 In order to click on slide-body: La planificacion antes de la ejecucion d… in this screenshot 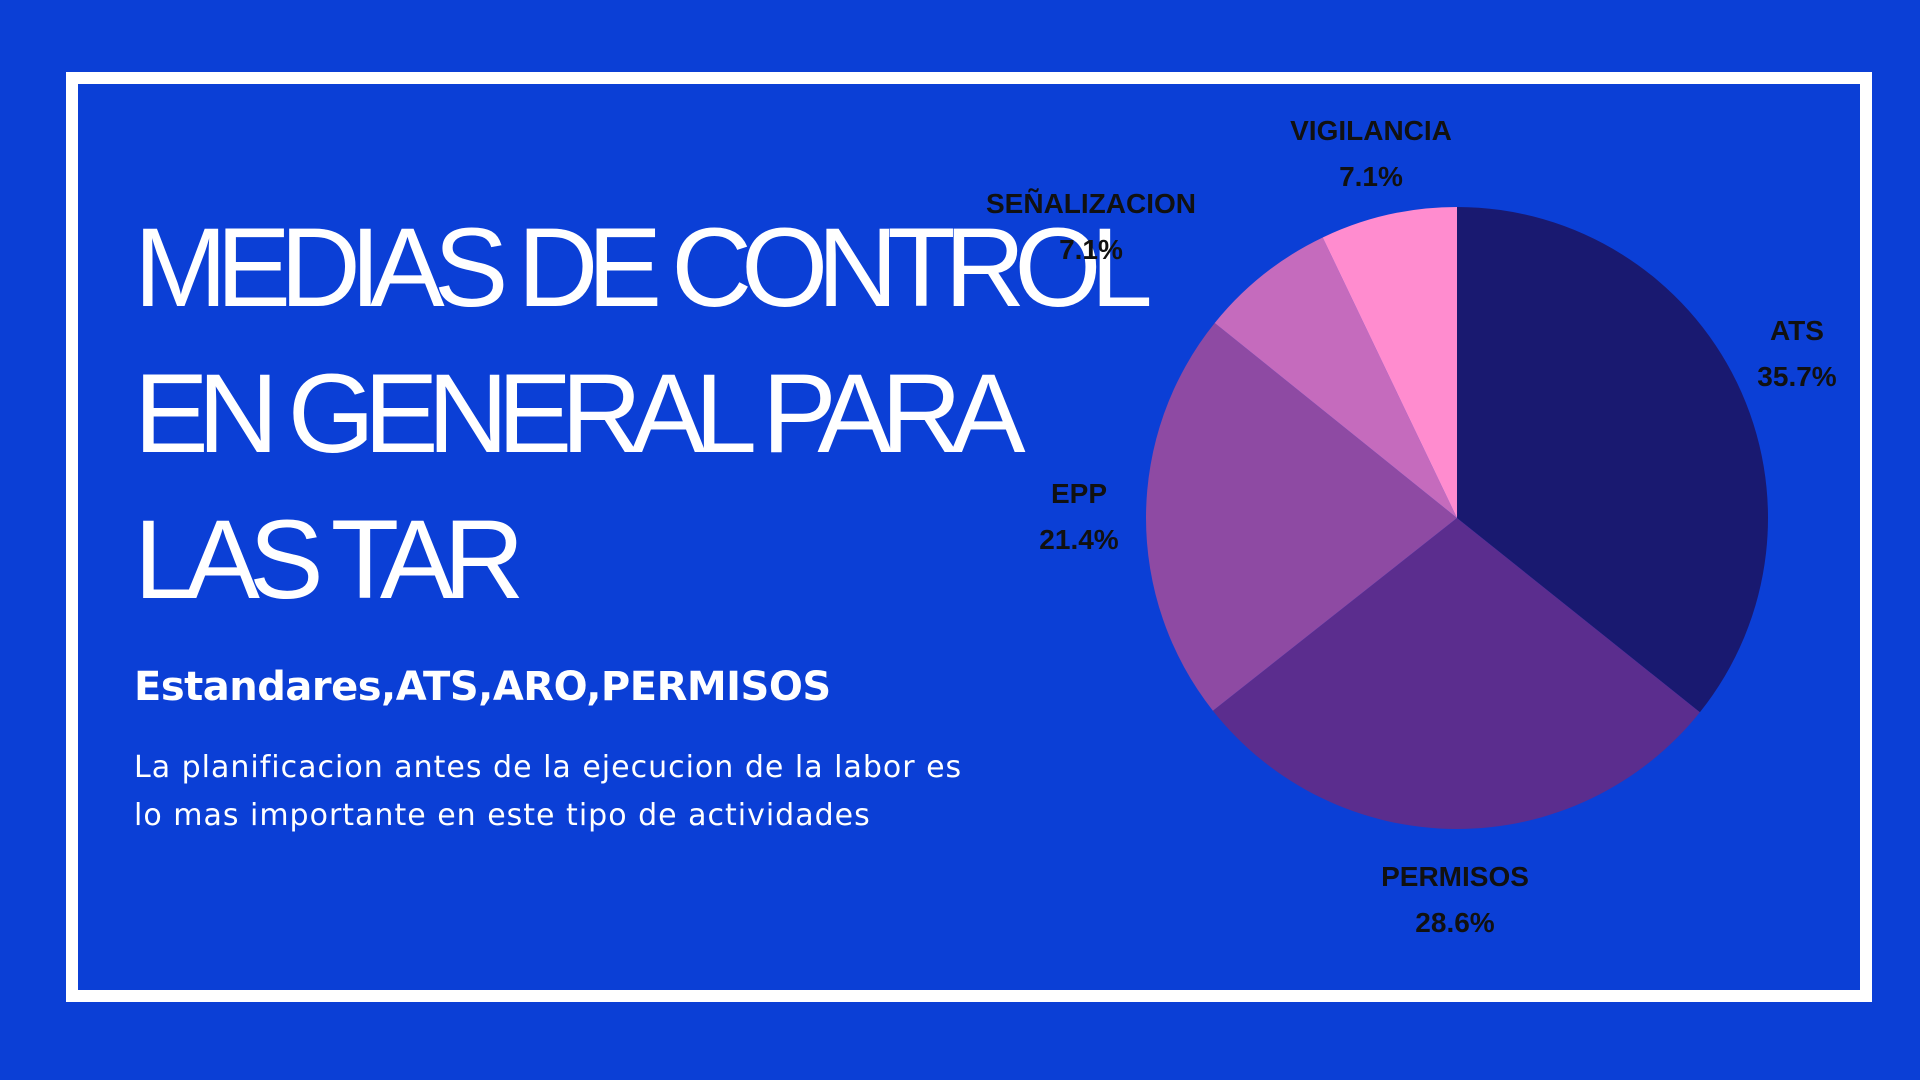, I will do `click(574, 792)`.